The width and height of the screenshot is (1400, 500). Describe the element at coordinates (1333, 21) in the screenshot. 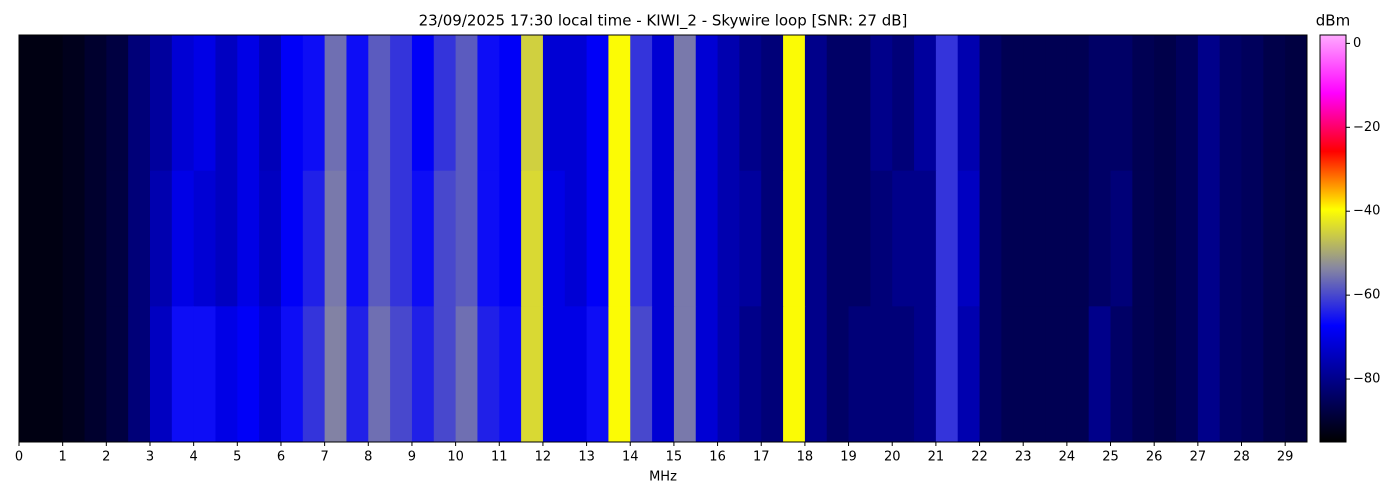

I see `colorbar-label: dBm` at that location.